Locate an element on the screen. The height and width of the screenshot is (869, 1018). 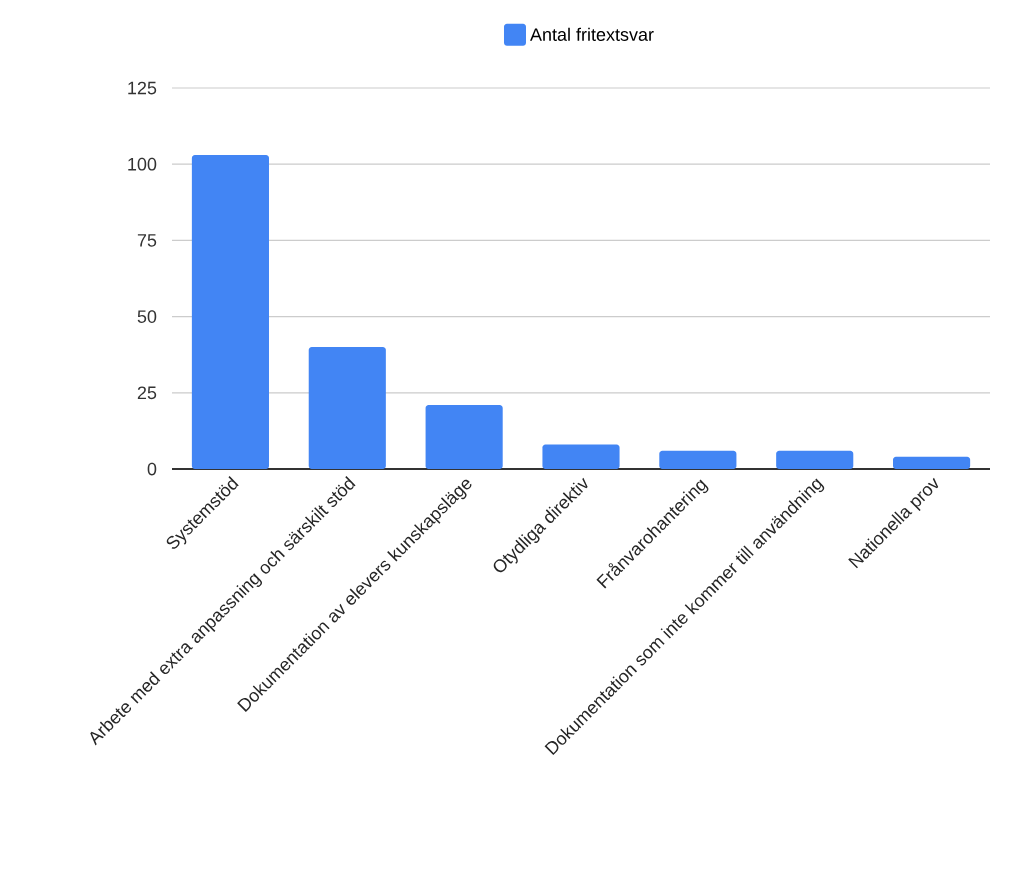
legend-label: Antal fritextsvar is located at coordinates (592, 34).